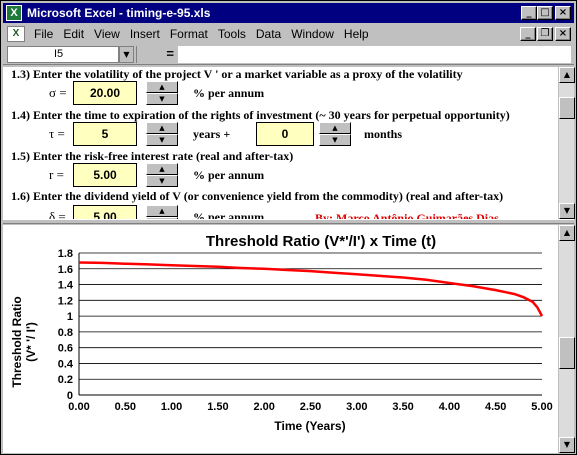  Describe the element at coordinates (17, 341) in the screenshot. I see `y-axis-label: Threshold Ratio` at that location.